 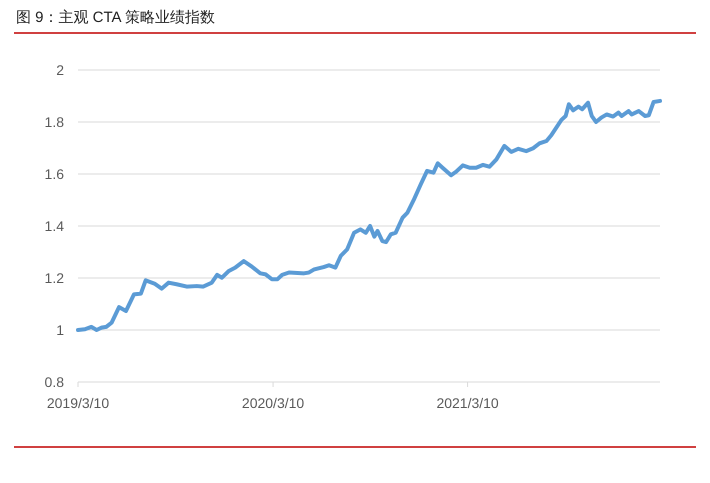 I want to click on y-tick-label: 1, so click(x=60, y=330).